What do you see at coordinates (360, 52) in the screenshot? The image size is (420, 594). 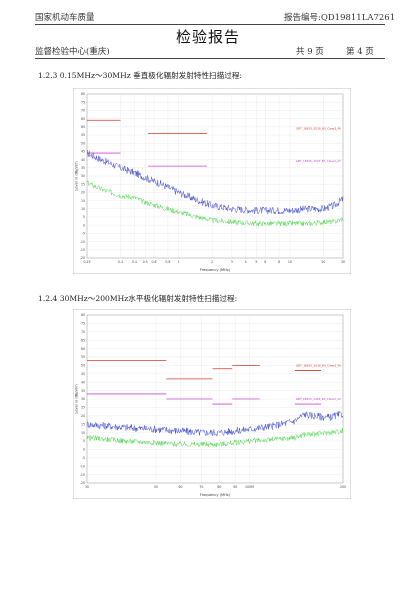 I see `page-number: 第 4 页` at bounding box center [360, 52].